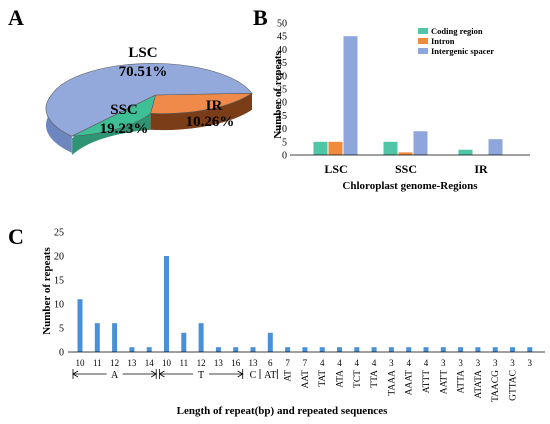 The image size is (550, 424). I want to click on chart-c-sequence-label: TAAA, so click(392, 383).